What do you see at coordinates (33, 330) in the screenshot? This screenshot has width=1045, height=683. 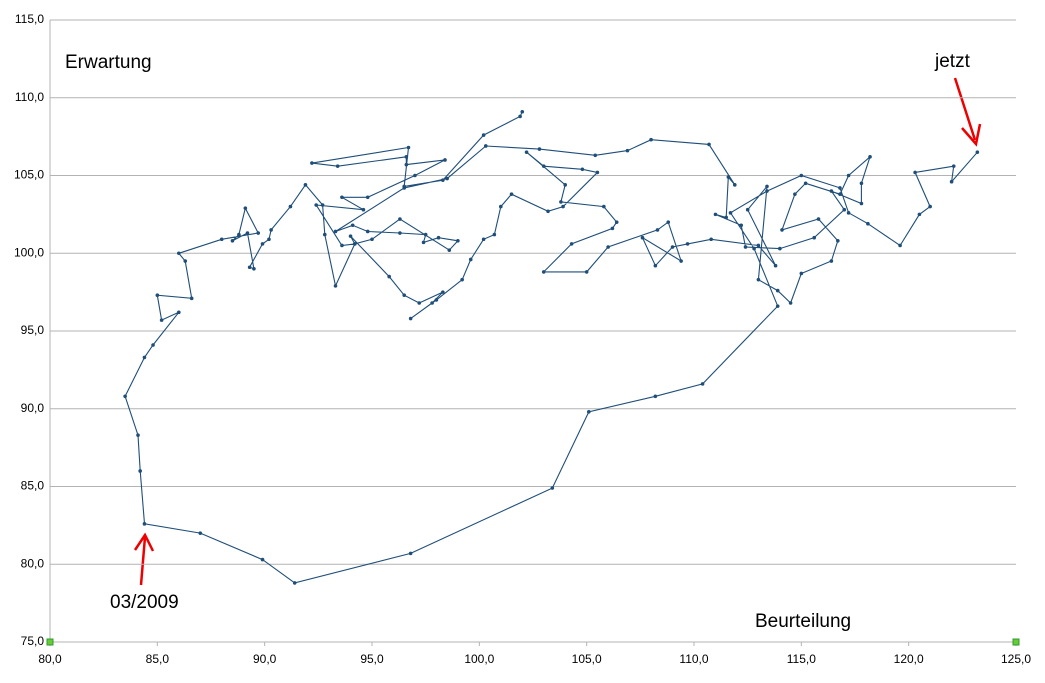 I see `y-tick-label: 95,0` at bounding box center [33, 330].